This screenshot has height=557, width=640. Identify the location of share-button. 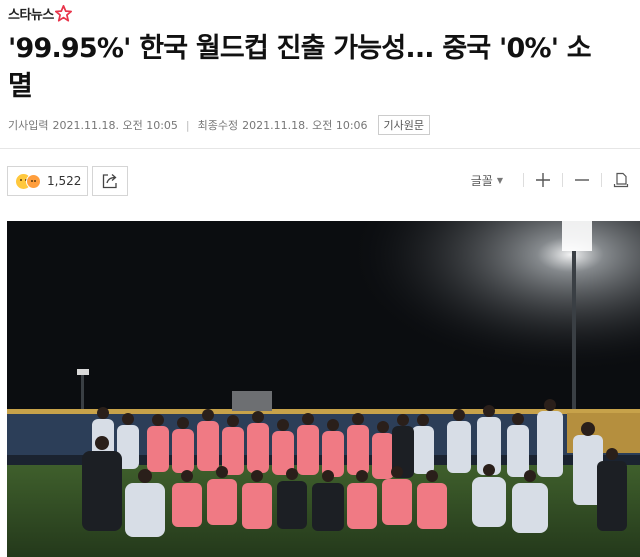
(110, 181).